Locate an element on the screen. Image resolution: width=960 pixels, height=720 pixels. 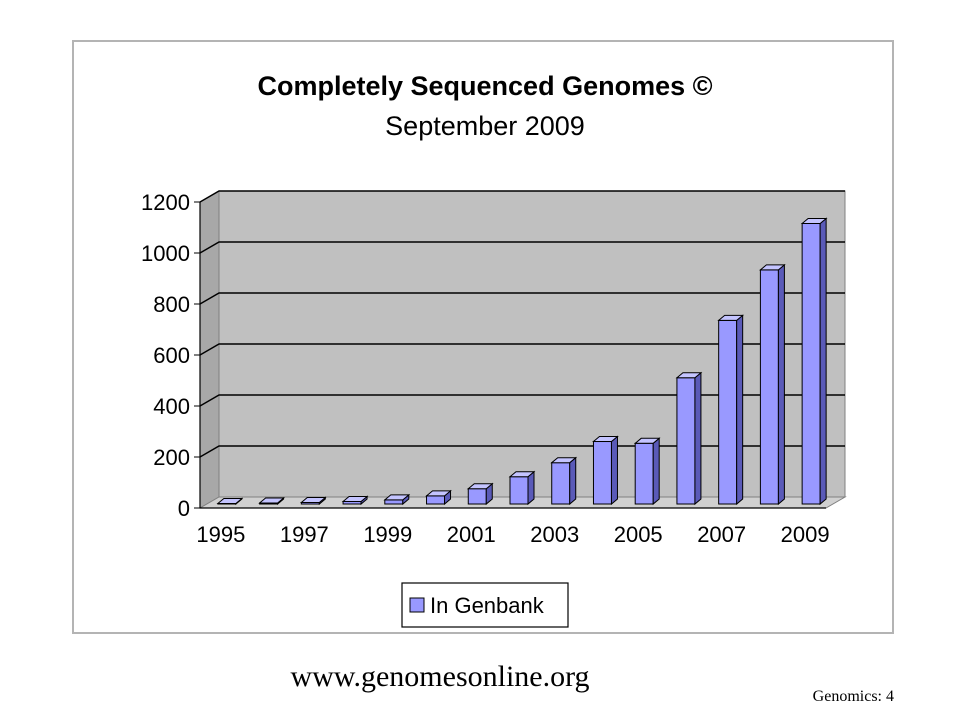
bar-1998 is located at coordinates (355, 500).